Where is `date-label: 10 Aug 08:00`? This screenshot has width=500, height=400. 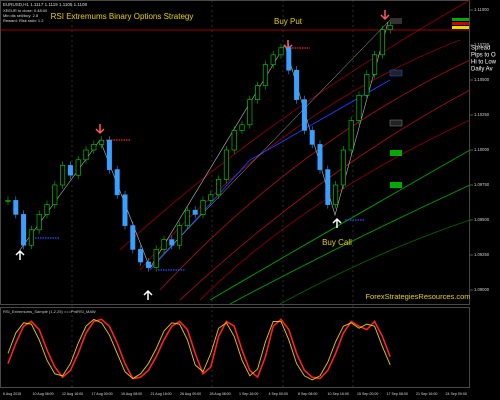 date-label: 10 Aug 08:00 is located at coordinates (43, 394).